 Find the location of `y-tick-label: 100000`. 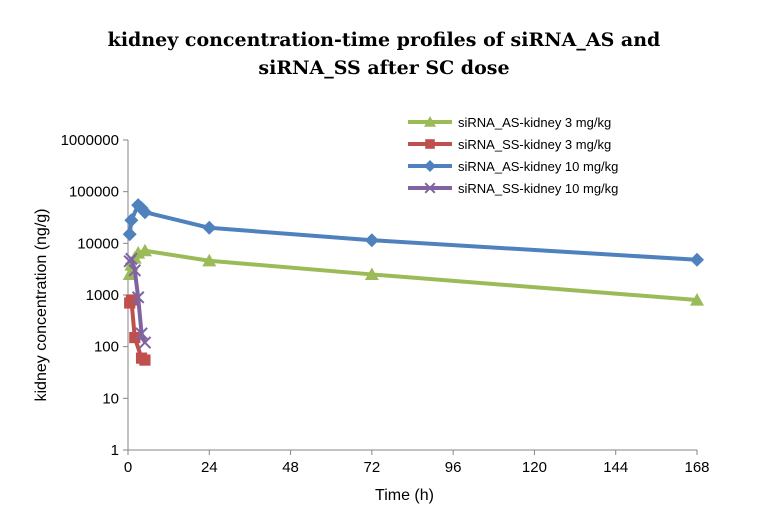

y-tick-label: 100000 is located at coordinates (94, 192).